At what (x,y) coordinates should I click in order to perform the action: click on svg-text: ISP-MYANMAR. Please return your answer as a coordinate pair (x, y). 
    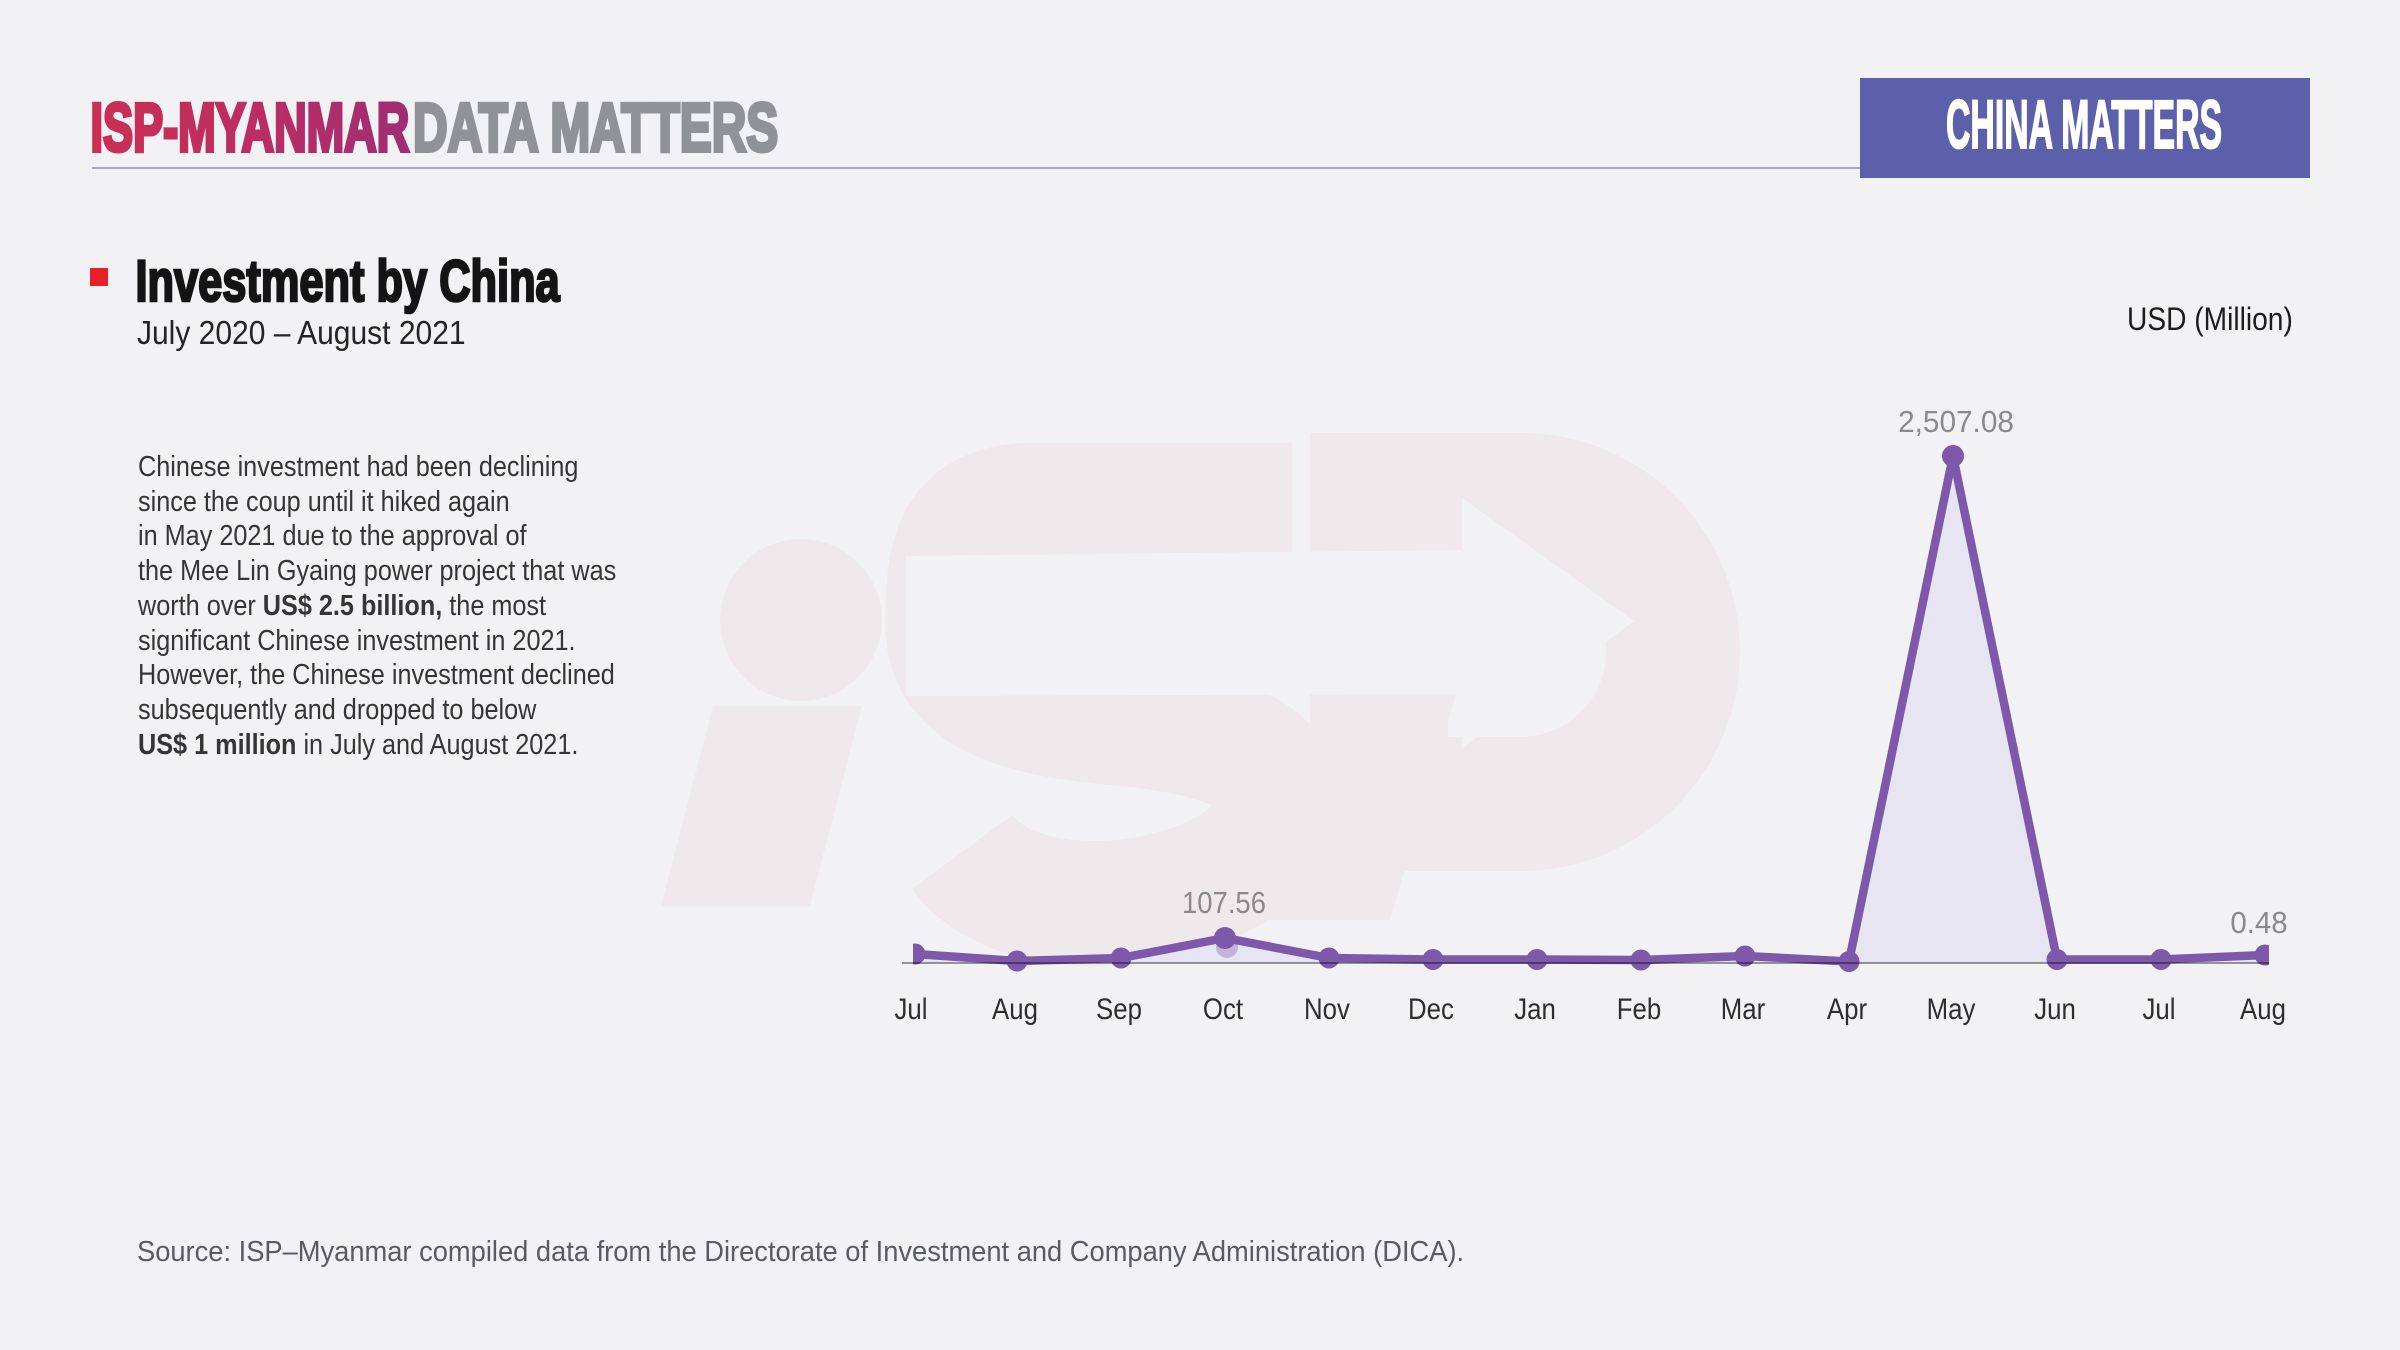
    Looking at the image, I should click on (250, 127).